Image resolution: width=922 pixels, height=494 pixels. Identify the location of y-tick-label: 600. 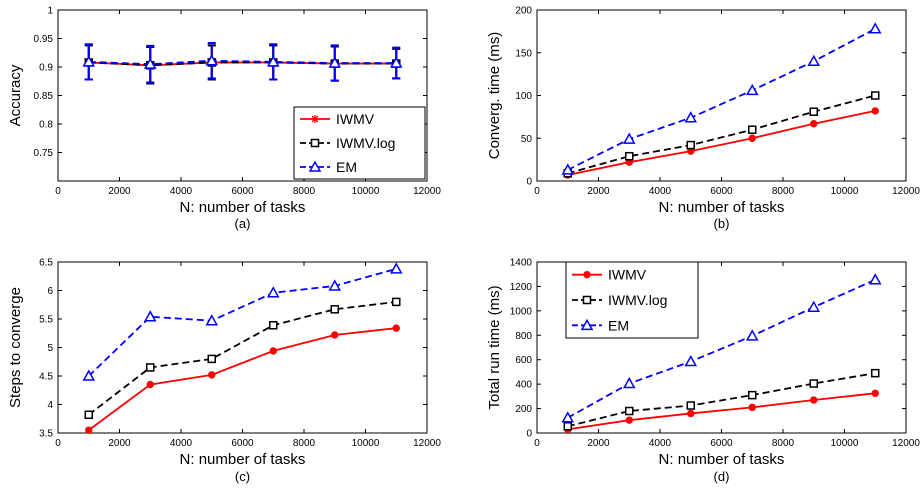
(523, 360).